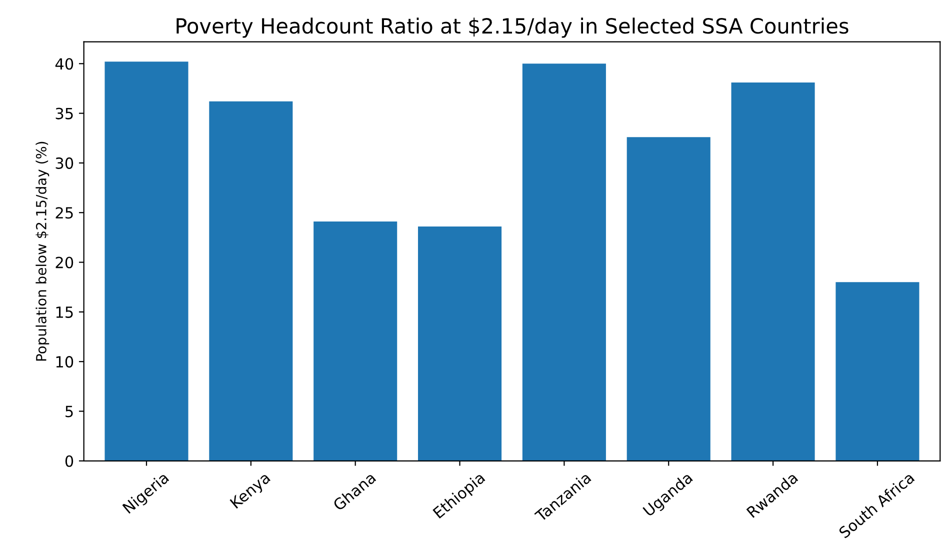 The height and width of the screenshot is (550, 942). Describe the element at coordinates (512, 28) in the screenshot. I see `chart-title: Poverty Headcount Ratio at $2.15/day in Selected SSA Countries` at that location.